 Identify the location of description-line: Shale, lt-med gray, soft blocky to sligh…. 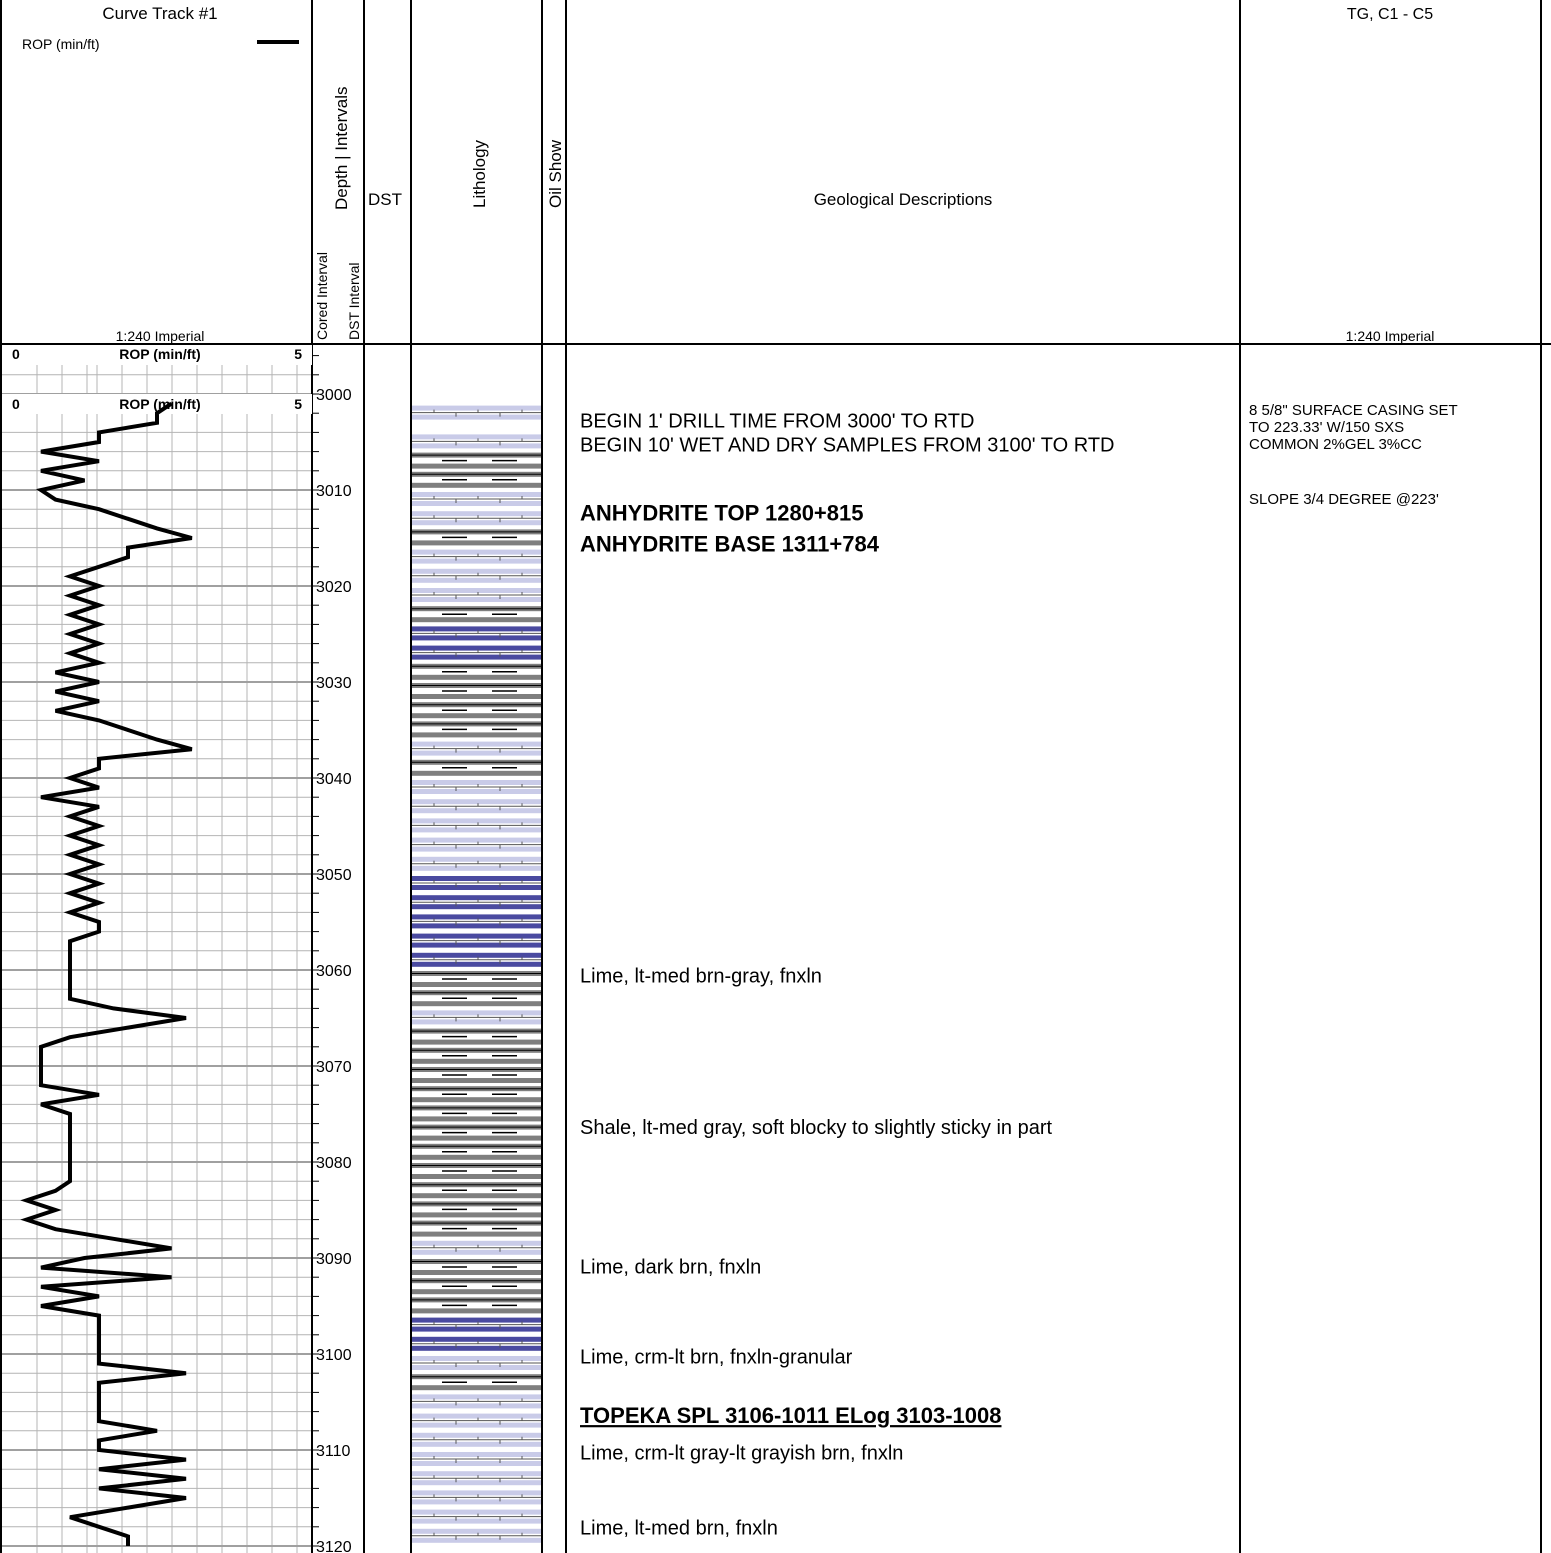
(816, 1128).